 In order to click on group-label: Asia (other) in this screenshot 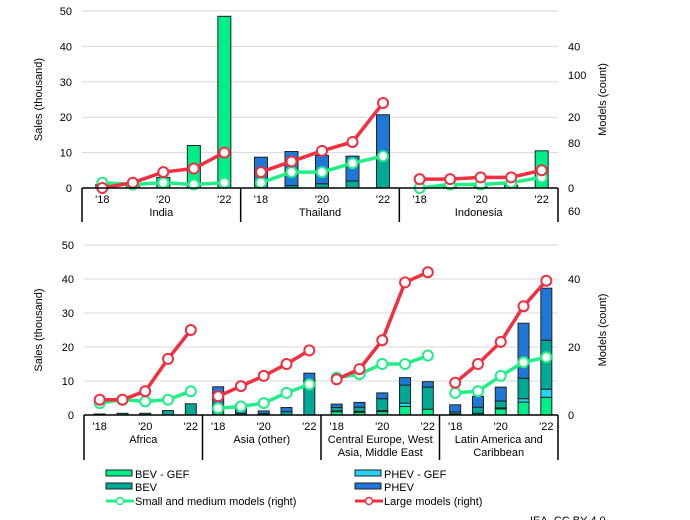, I will do `click(261, 440)`.